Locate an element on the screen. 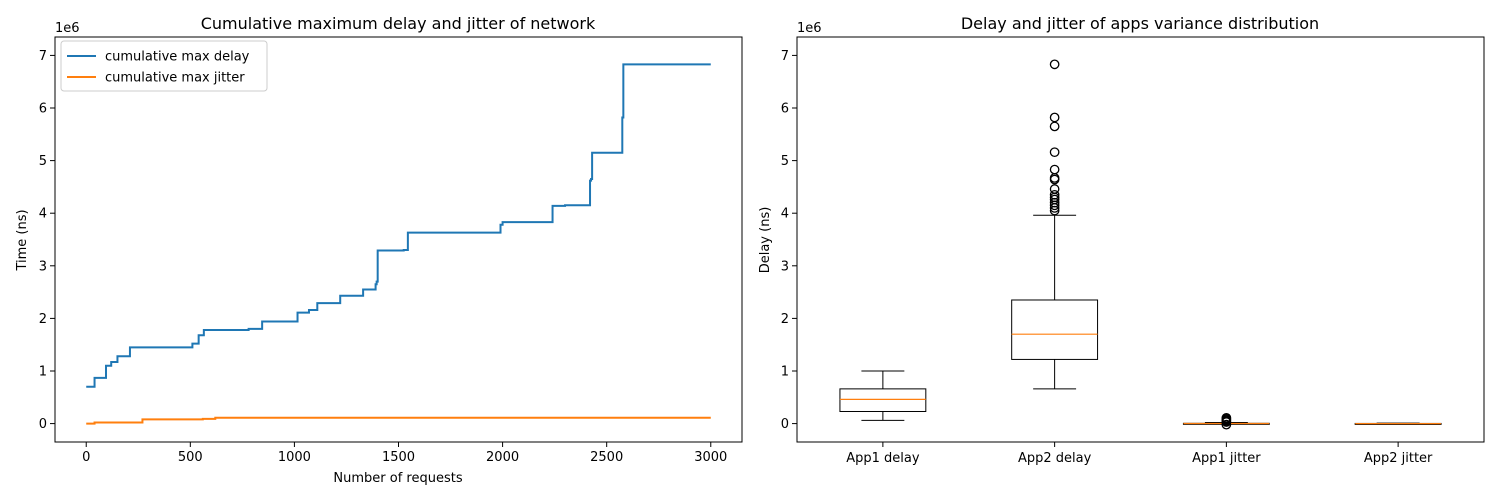  x-tick-label: 500 is located at coordinates (190, 457).